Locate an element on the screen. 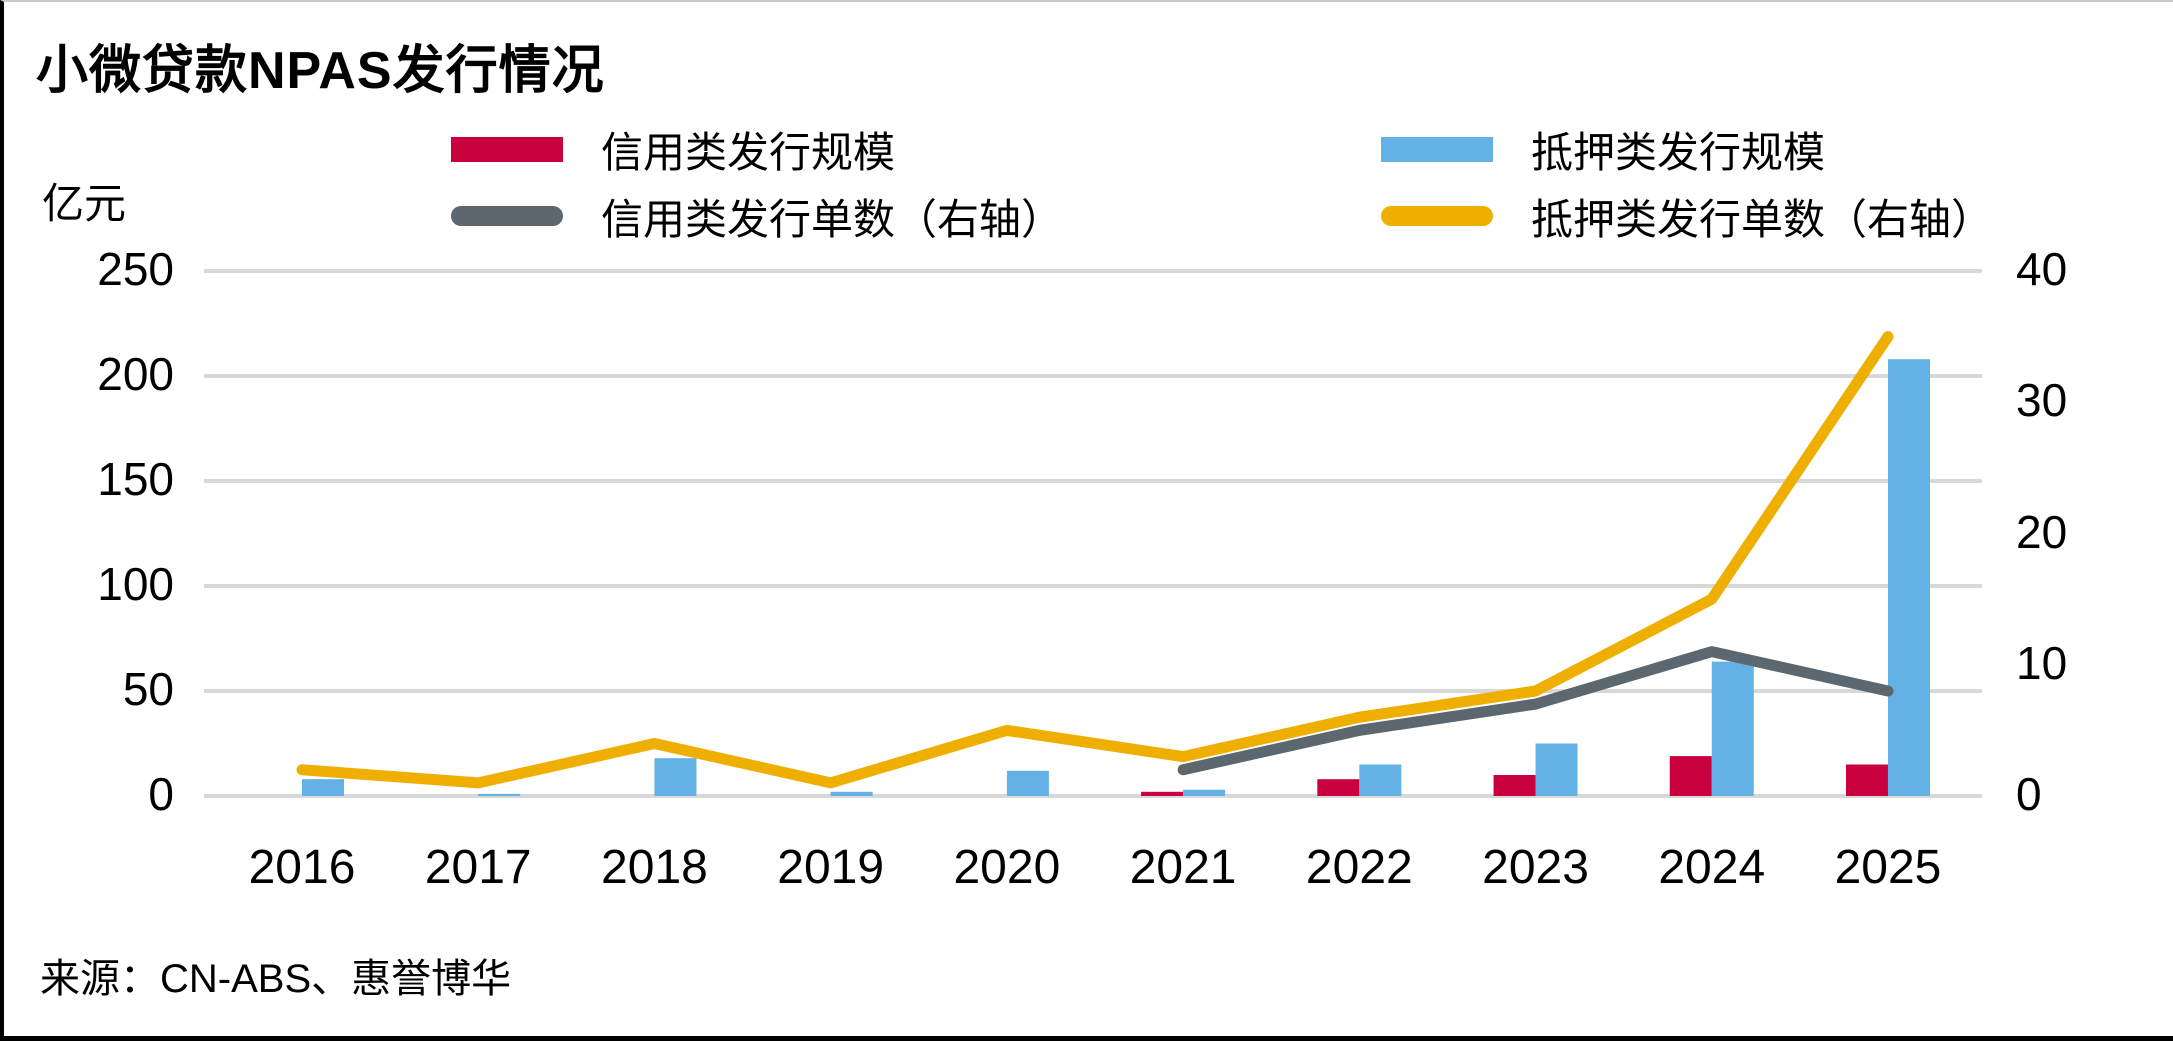  legend-label: 抵押类发行规模 is located at coordinates (1678, 152).